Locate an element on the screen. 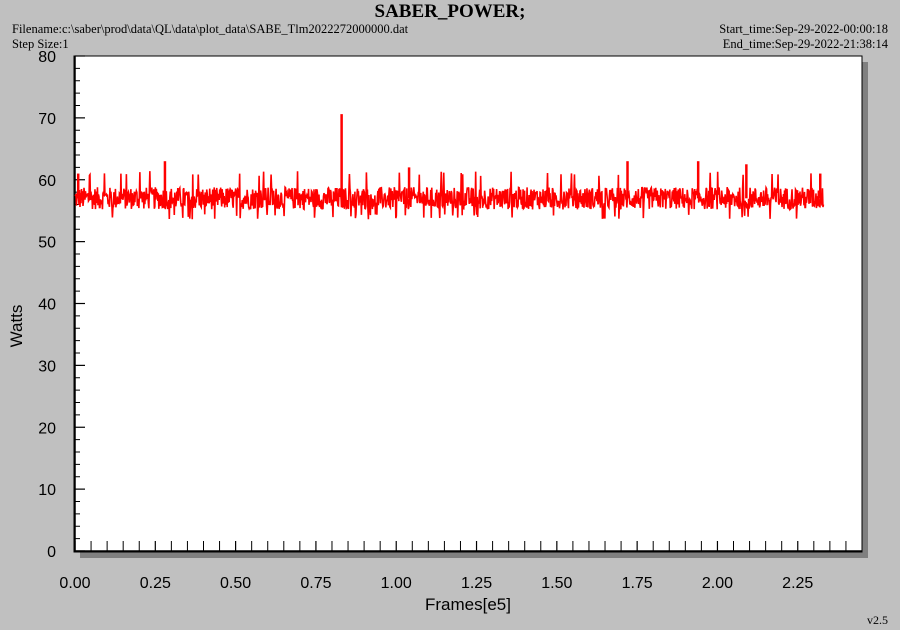 The width and height of the screenshot is (900, 630). x-tick-label: 1.00 is located at coordinates (396, 583).